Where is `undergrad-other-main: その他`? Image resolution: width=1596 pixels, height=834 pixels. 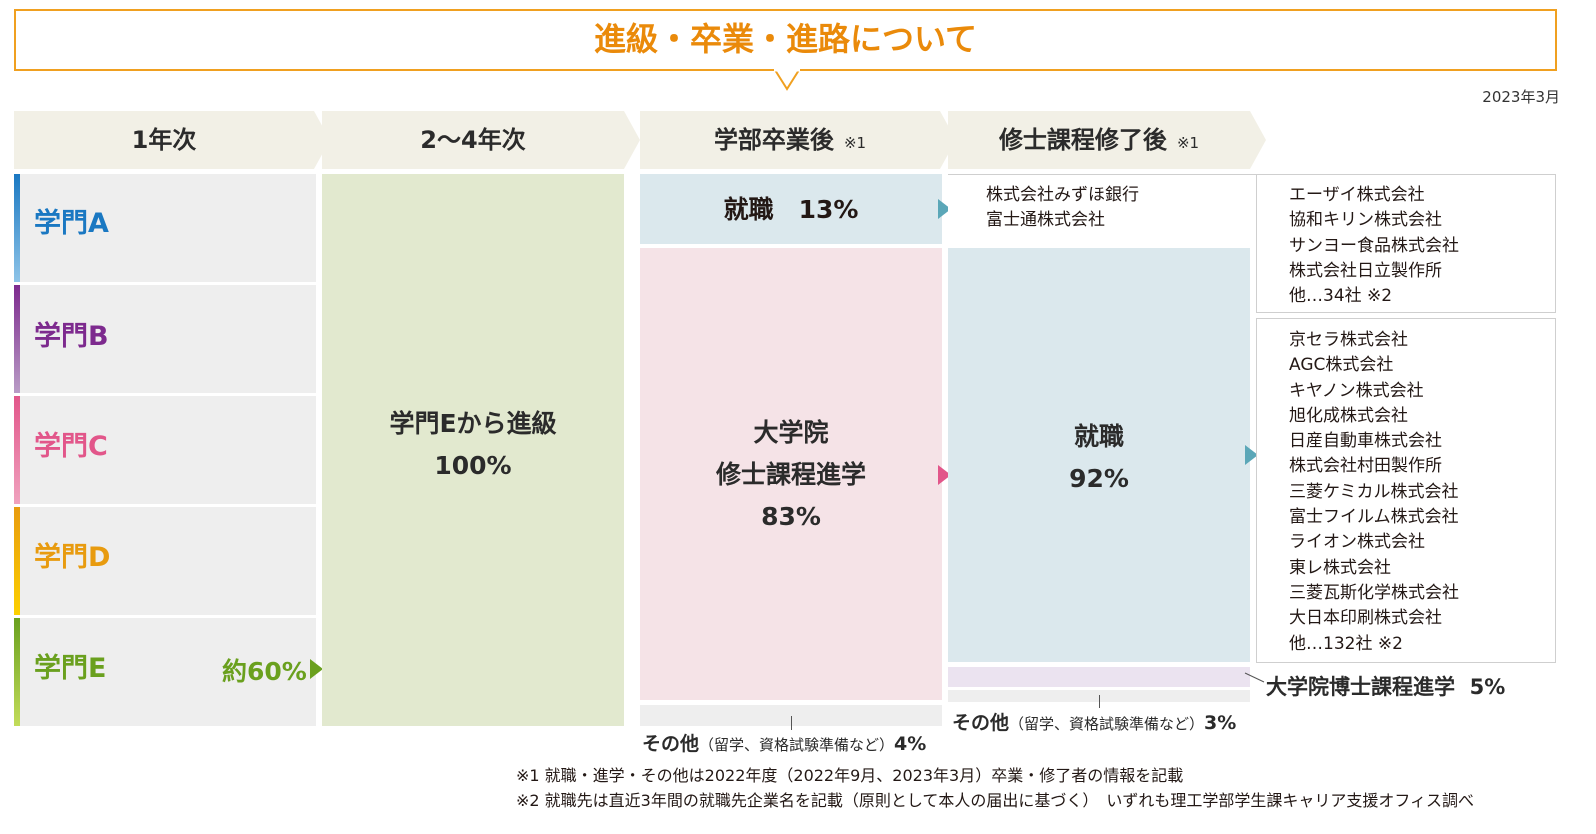 undergrad-other-main: その他 is located at coordinates (671, 744).